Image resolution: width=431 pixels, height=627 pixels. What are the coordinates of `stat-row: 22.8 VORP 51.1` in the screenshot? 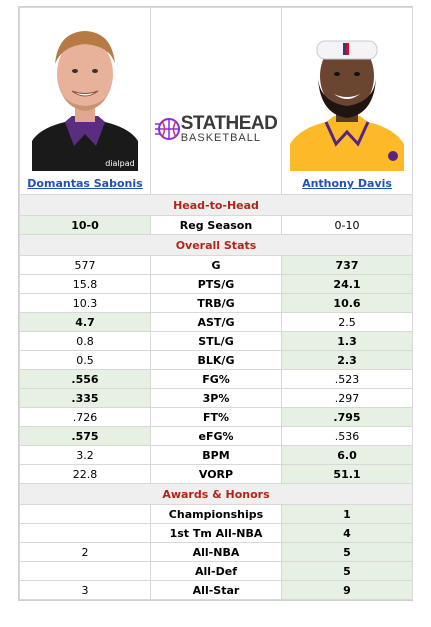 It's located at (216, 474).